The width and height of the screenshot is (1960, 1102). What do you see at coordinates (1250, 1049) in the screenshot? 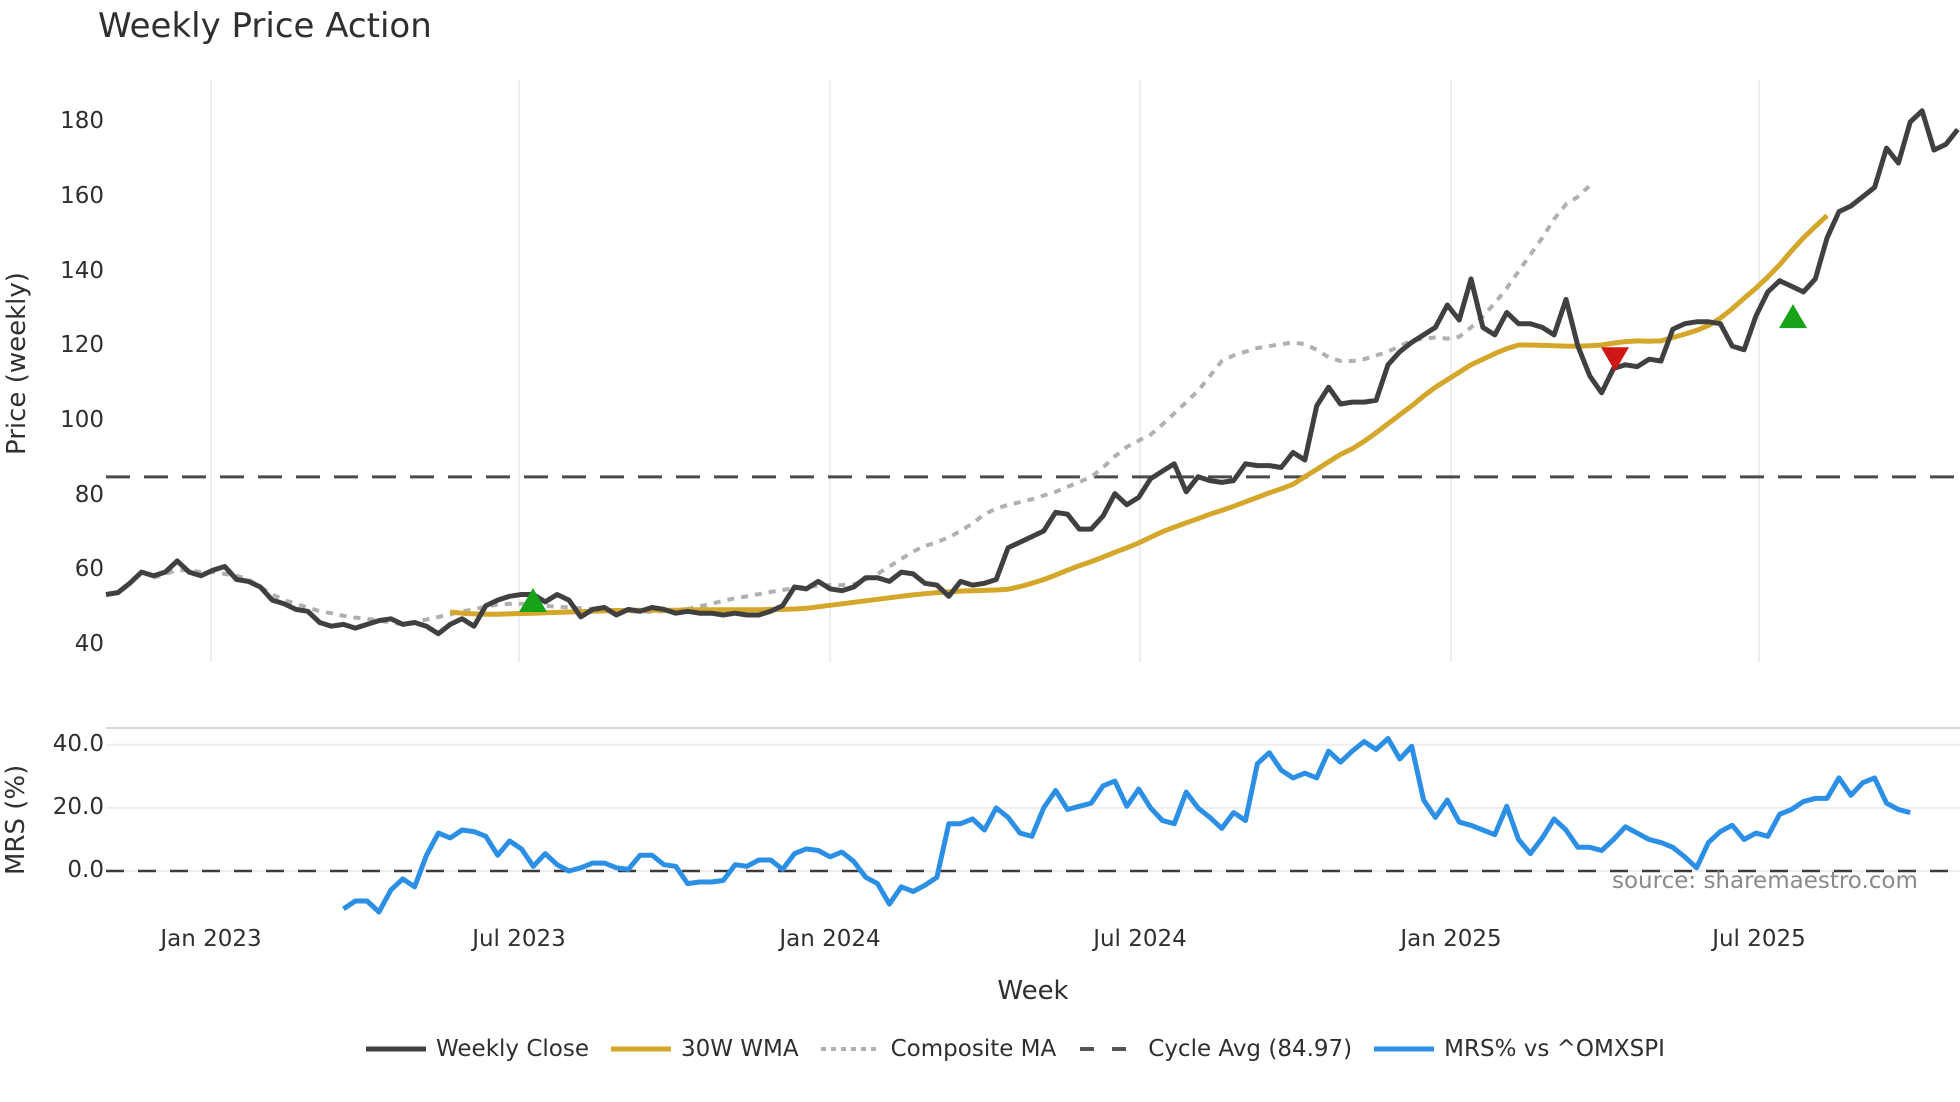
I see `legend-label: Cycle Avg (84.97)` at bounding box center [1250, 1049].